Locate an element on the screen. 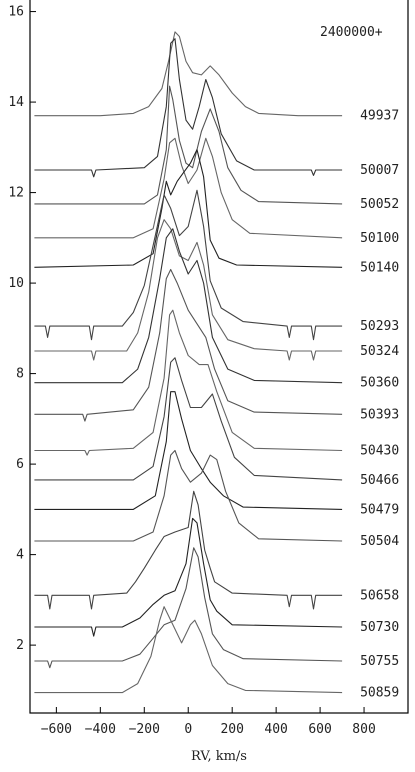 The width and height of the screenshot is (415, 772). y-tick-label: 6 is located at coordinates (20, 464).